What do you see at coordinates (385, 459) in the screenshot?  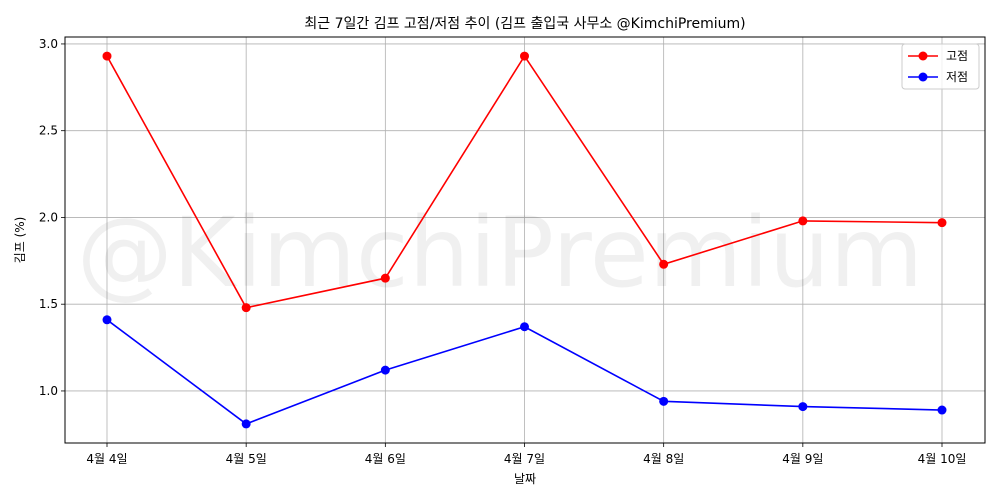 I see `x-tick-label: 4월 6일` at bounding box center [385, 459].